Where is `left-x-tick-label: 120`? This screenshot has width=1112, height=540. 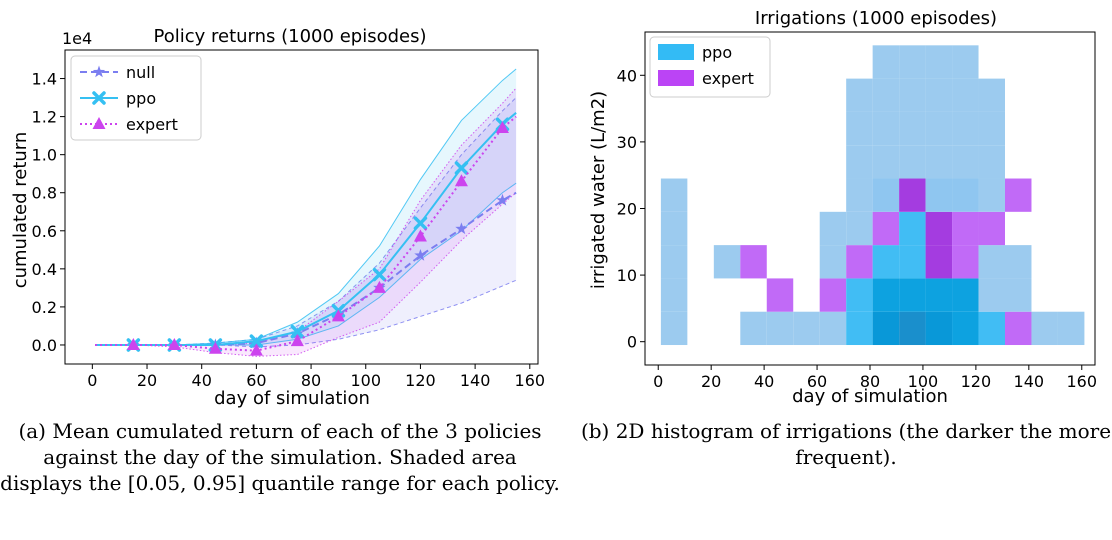 left-x-tick-label: 120 is located at coordinates (420, 380).